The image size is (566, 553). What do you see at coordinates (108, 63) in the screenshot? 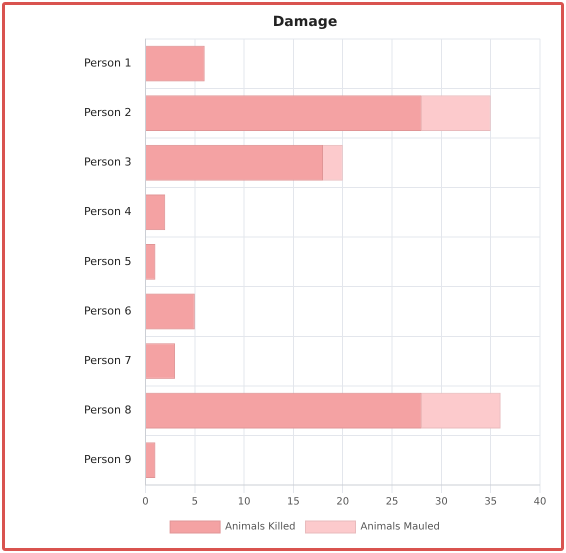
I see `y-tick-label: Person 1` at bounding box center [108, 63].